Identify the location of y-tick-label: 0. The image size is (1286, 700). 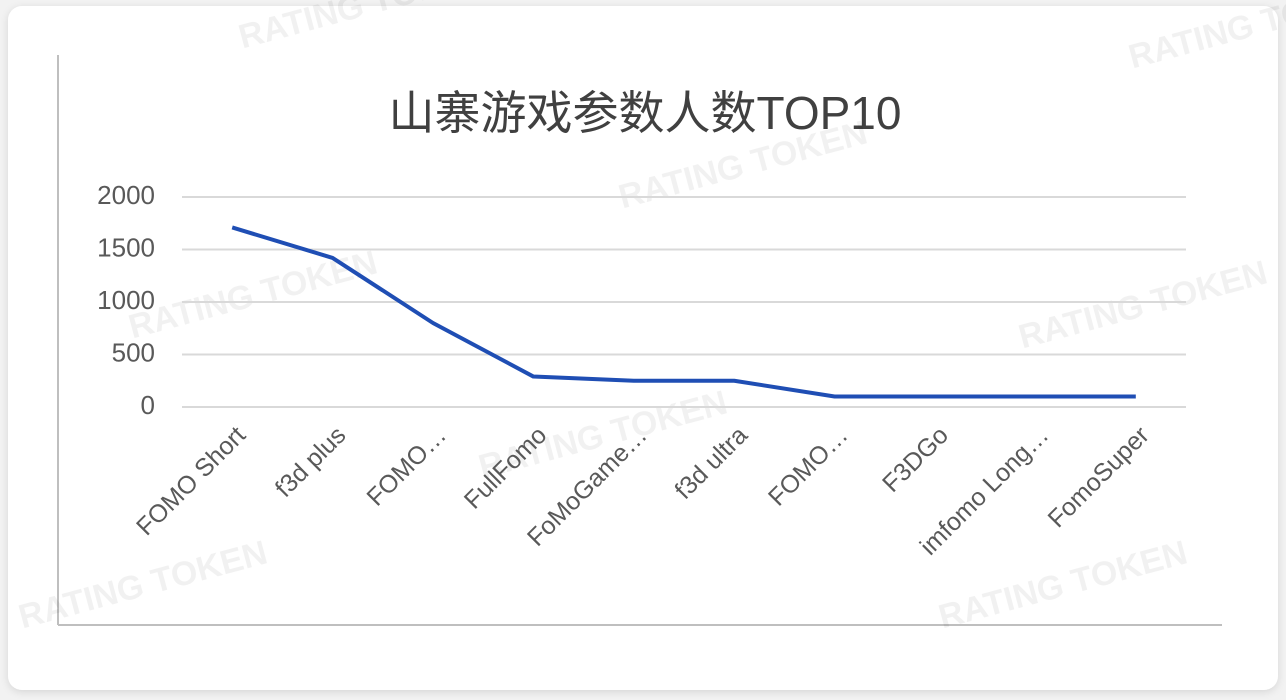
(148, 405).